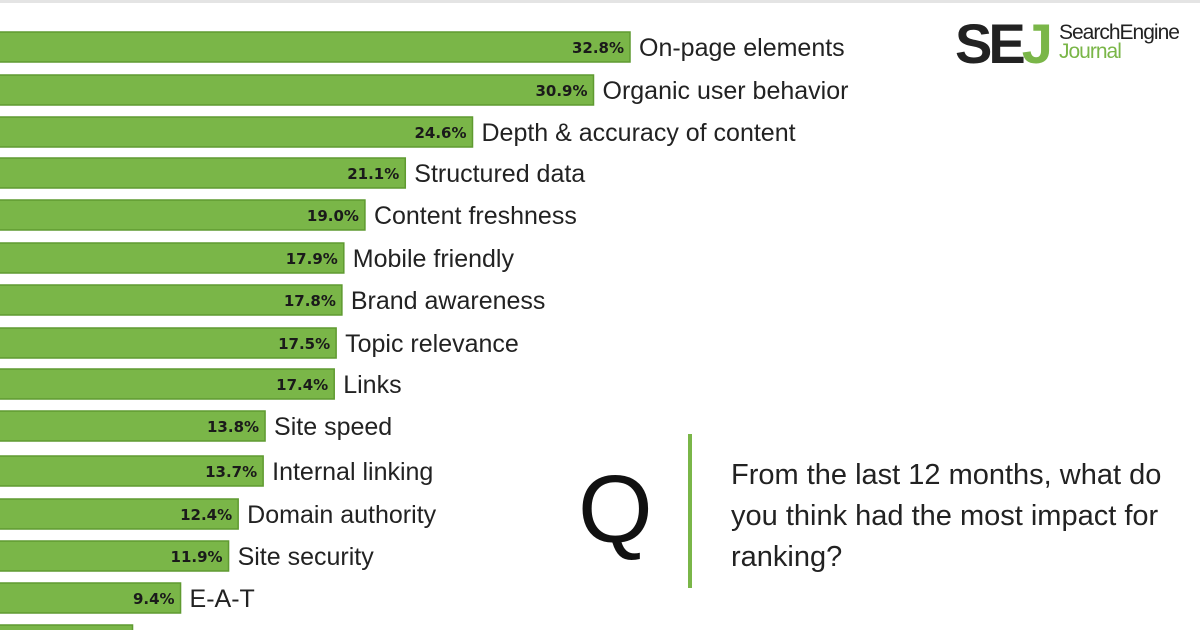 The width and height of the screenshot is (1200, 630). Describe the element at coordinates (333, 216) in the screenshot. I see `value-label: 19.0%` at that location.